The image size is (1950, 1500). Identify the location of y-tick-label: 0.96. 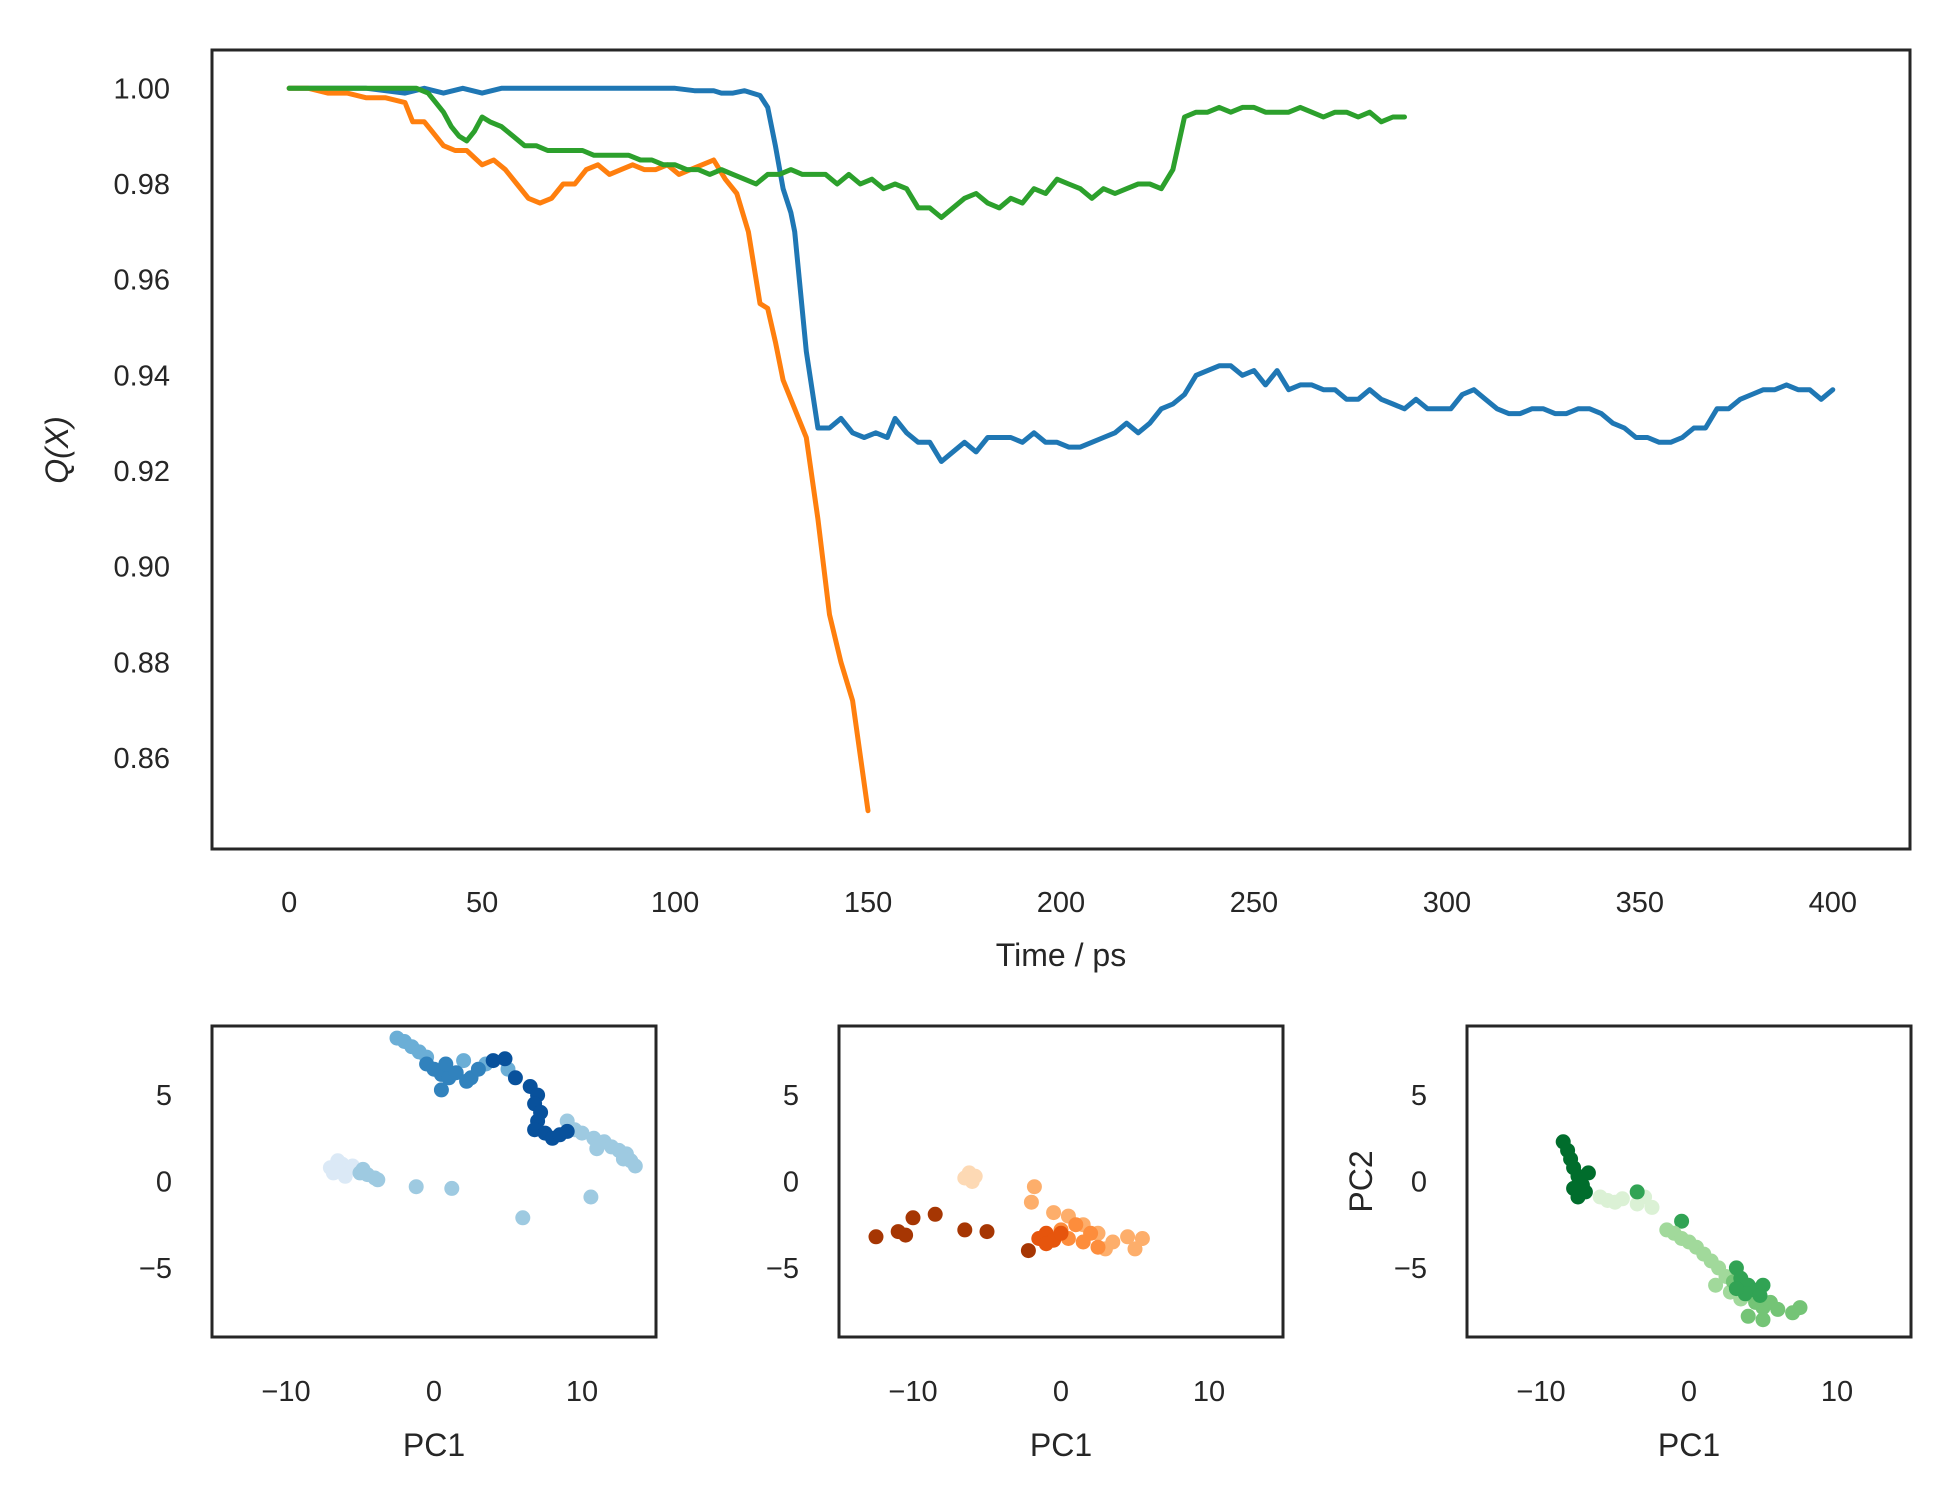
(142, 281).